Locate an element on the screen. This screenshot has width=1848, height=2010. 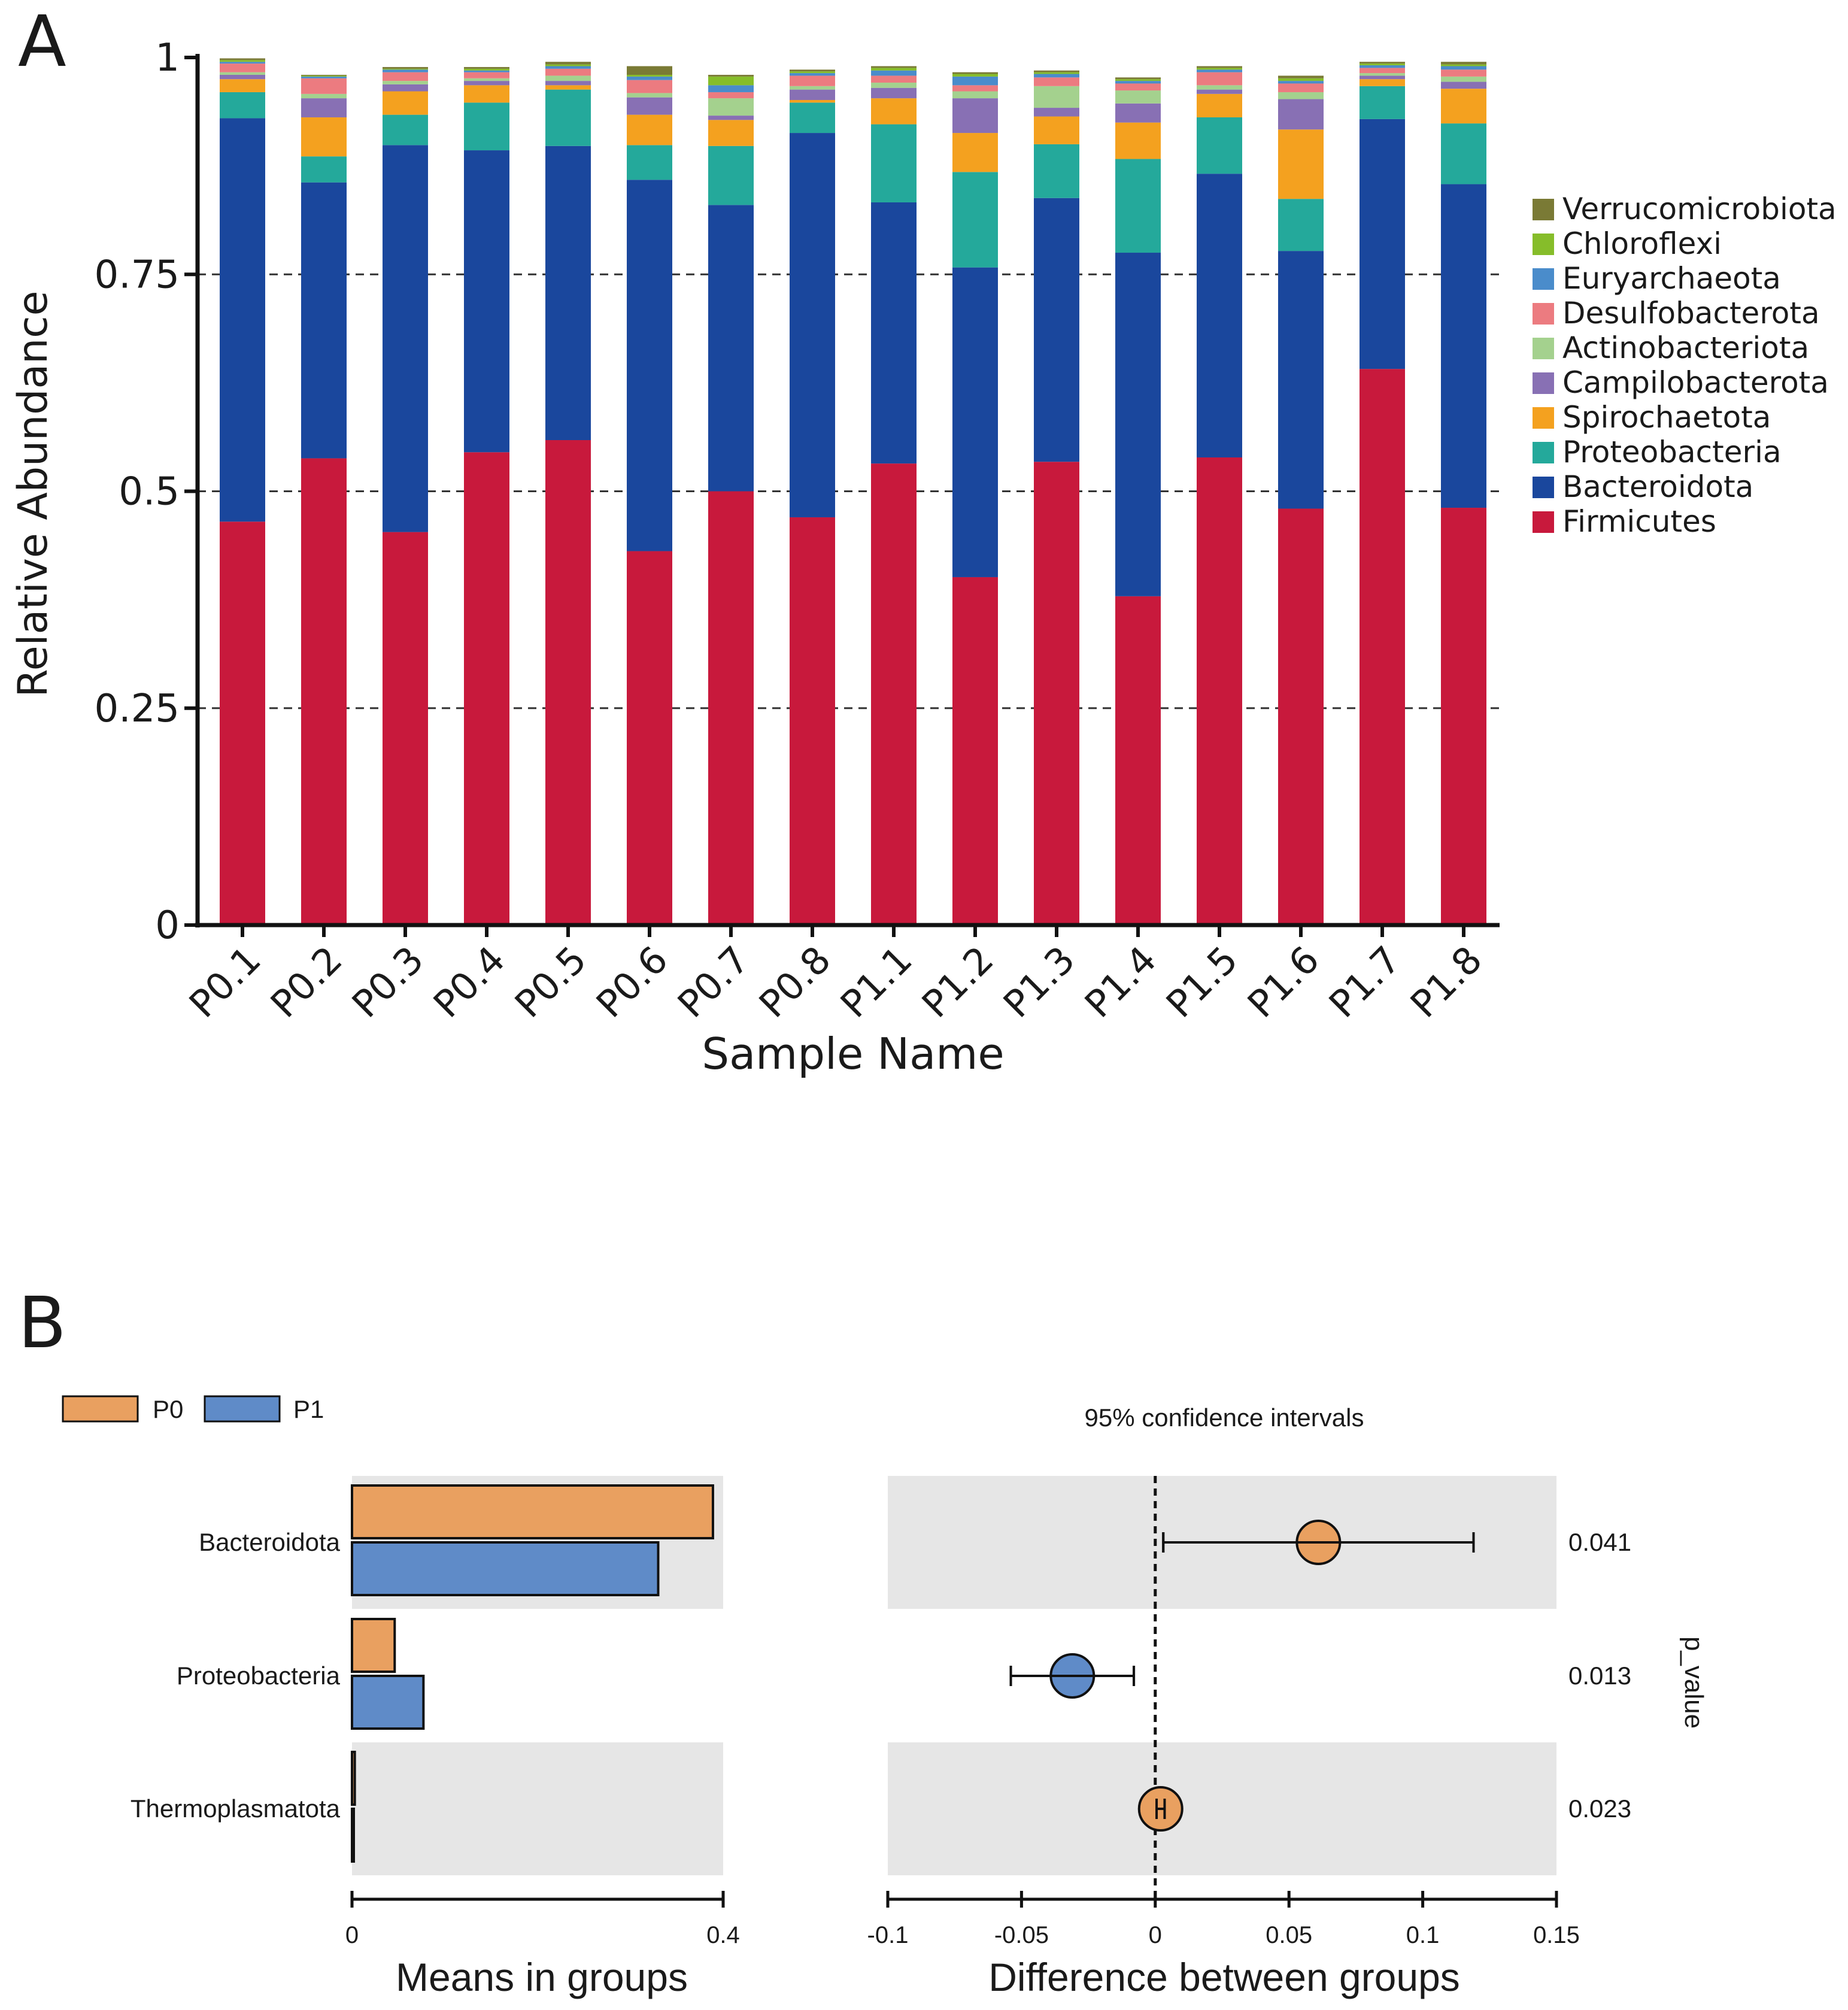
legend-swatch-desulfobacterota is located at coordinates (1543, 314).